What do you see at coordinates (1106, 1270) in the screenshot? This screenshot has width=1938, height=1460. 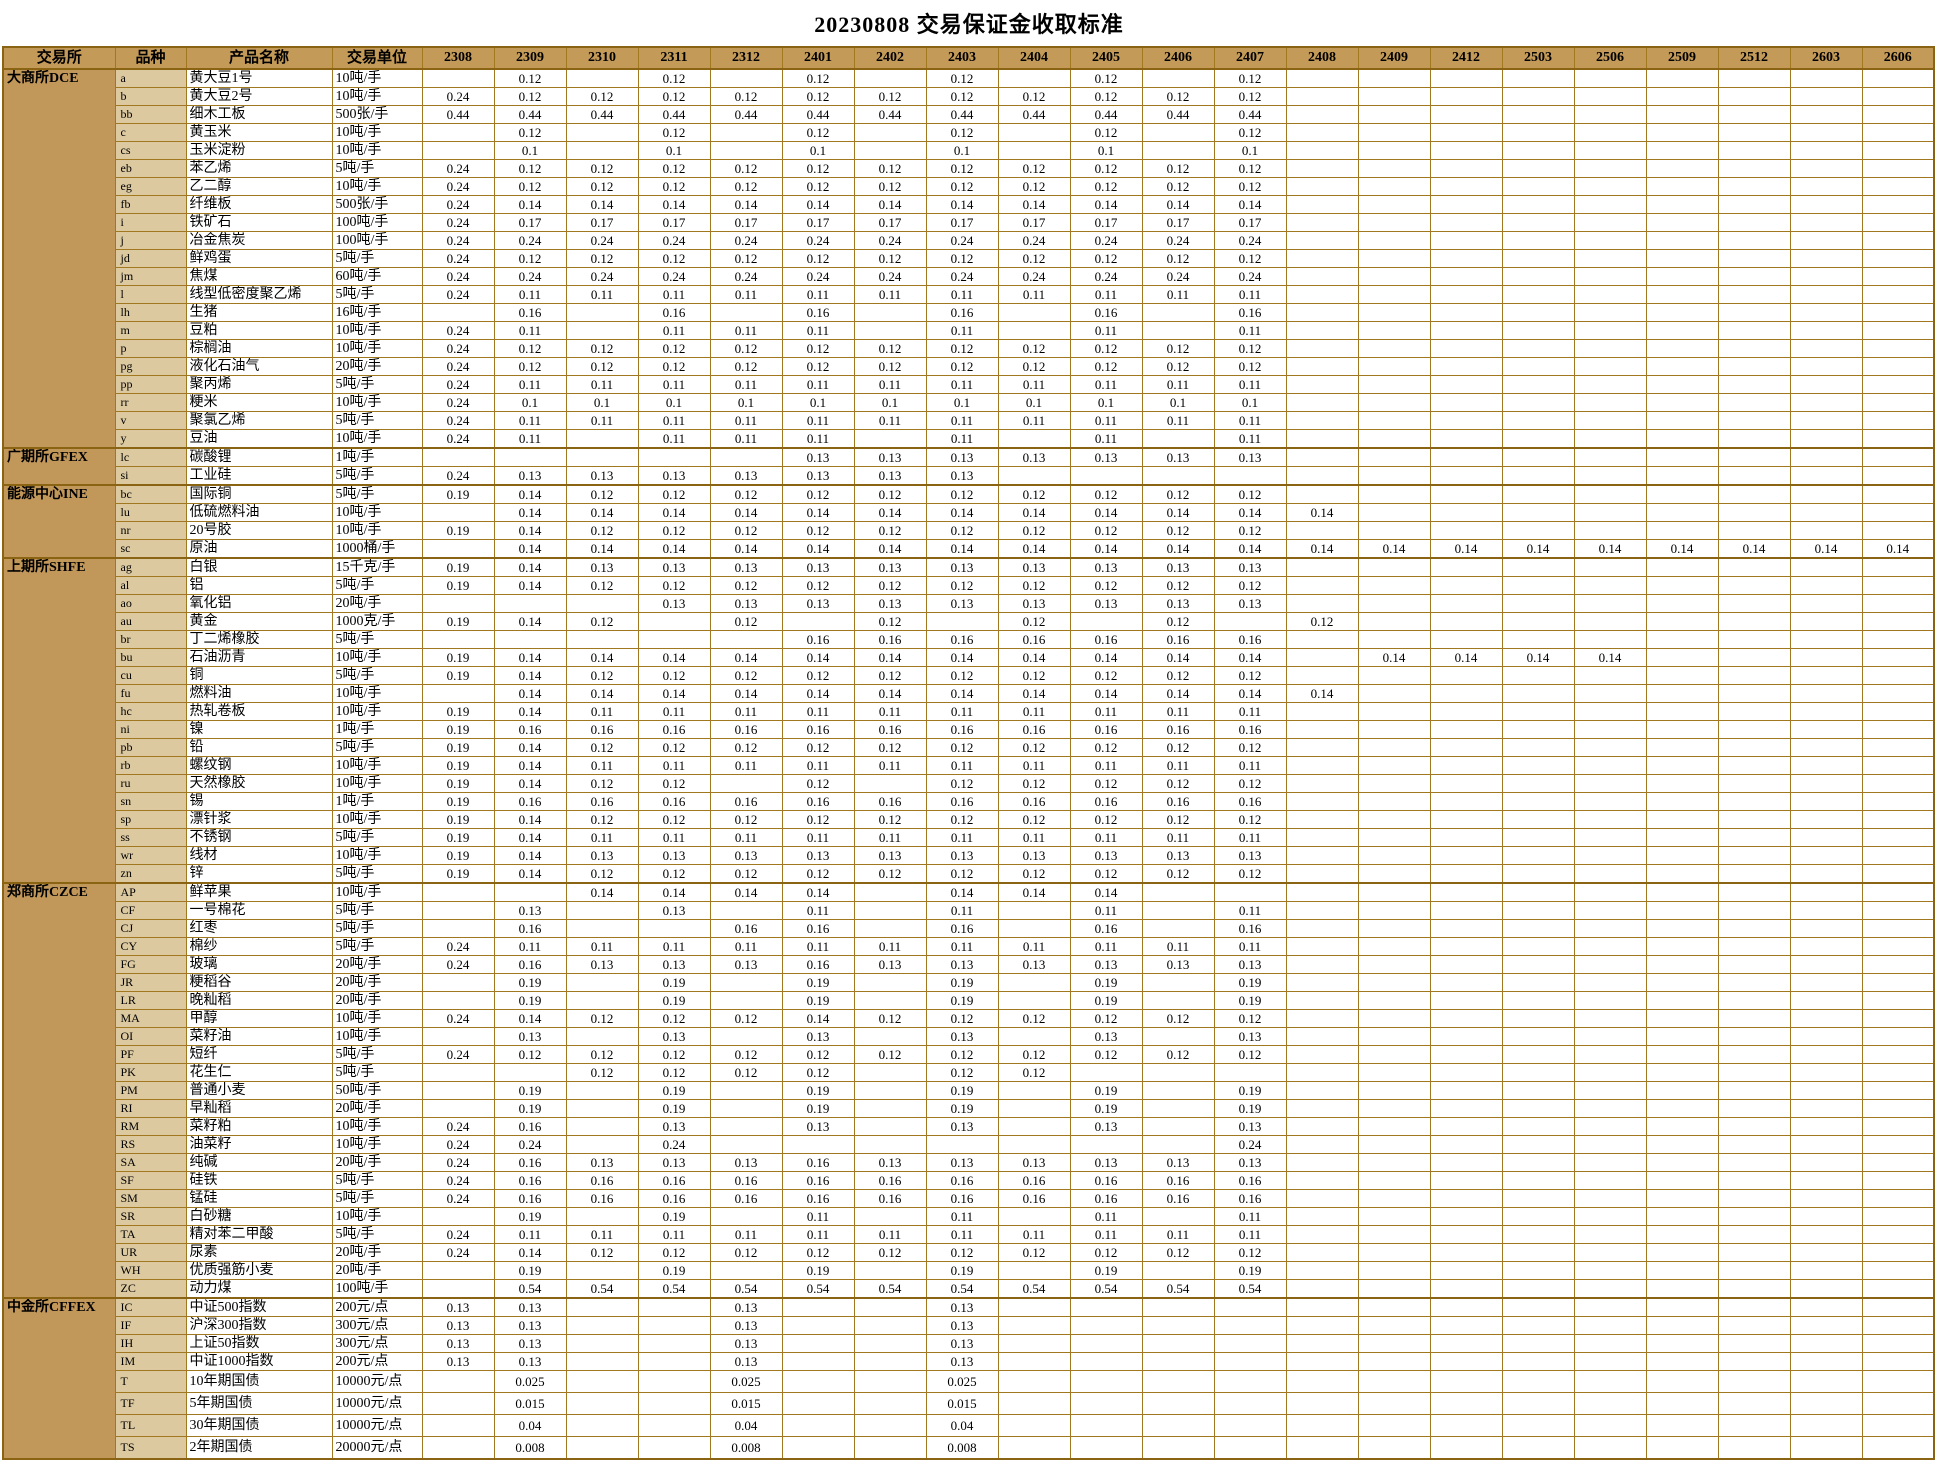 I see `margin-cell: 0.19` at bounding box center [1106, 1270].